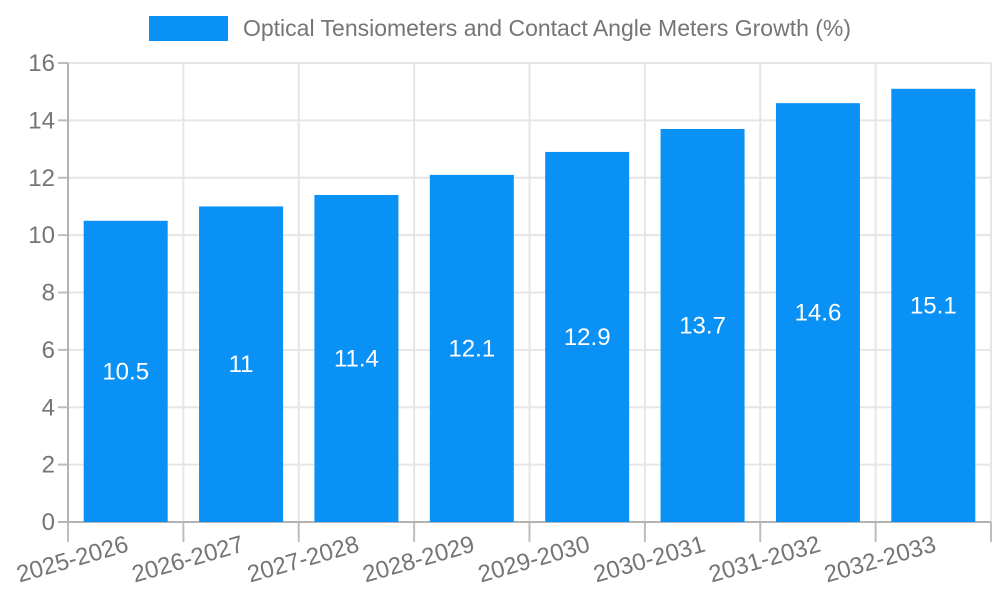 This screenshot has height=600, width=1000. What do you see at coordinates (48, 465) in the screenshot?
I see `y-tick-label: 2` at bounding box center [48, 465].